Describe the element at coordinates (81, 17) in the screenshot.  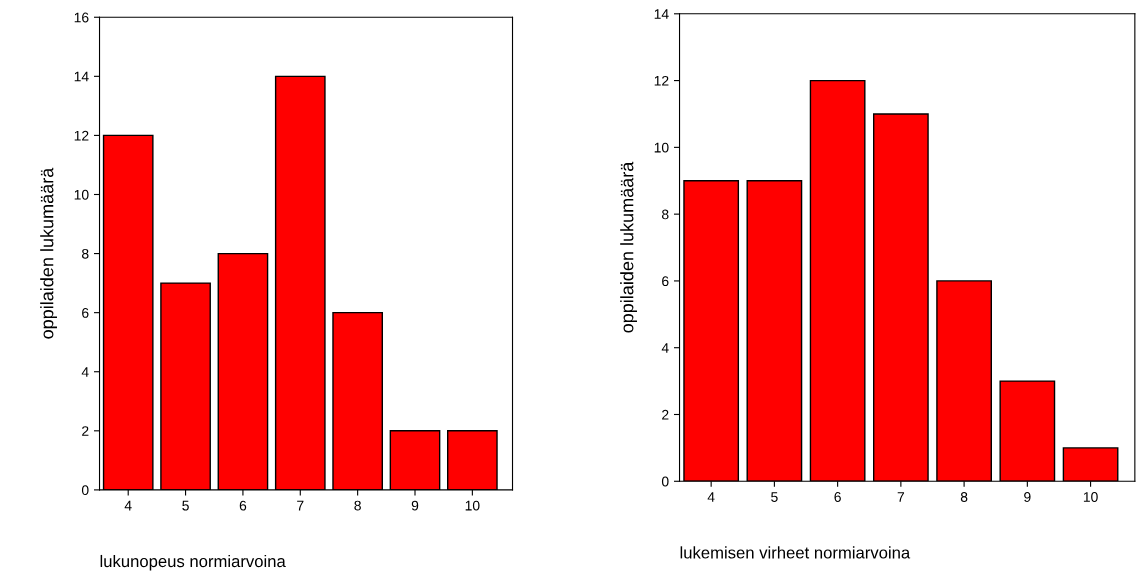
I see `y-tick-label: 16` at that location.